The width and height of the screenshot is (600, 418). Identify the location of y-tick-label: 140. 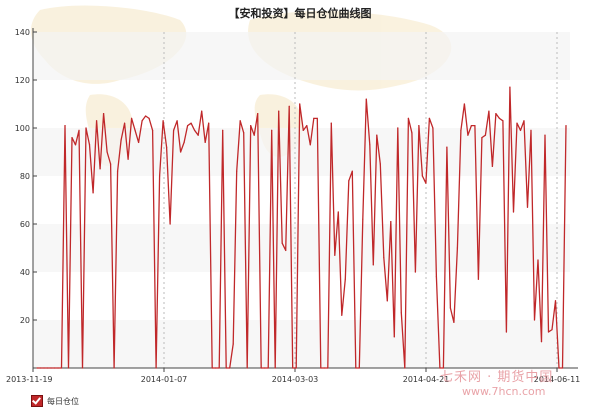
(22, 32).